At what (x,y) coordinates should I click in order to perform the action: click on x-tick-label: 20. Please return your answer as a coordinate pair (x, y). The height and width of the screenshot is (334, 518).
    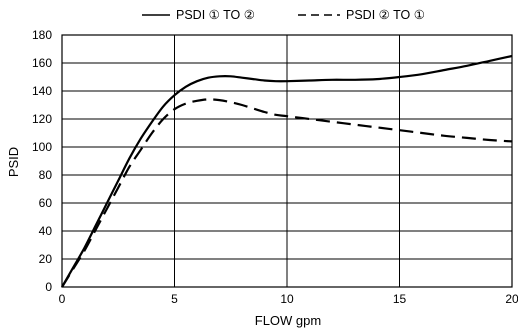
    Looking at the image, I should click on (511, 299).